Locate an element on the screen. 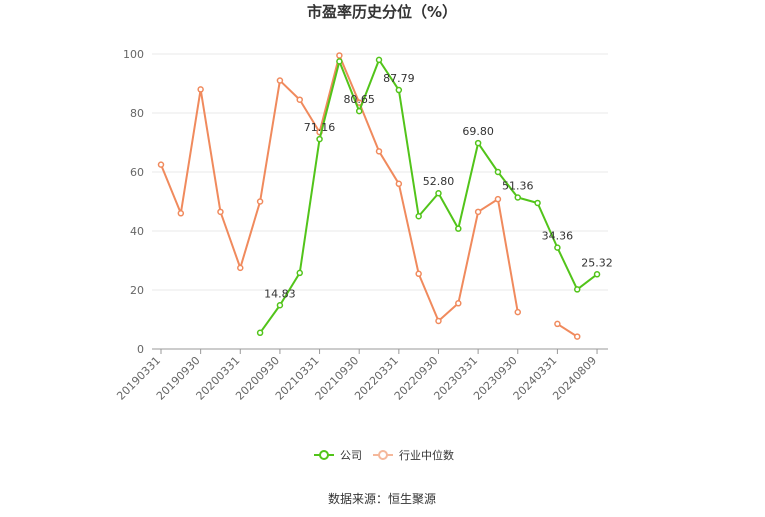  y-tick-label: 80 is located at coordinates (137, 113).